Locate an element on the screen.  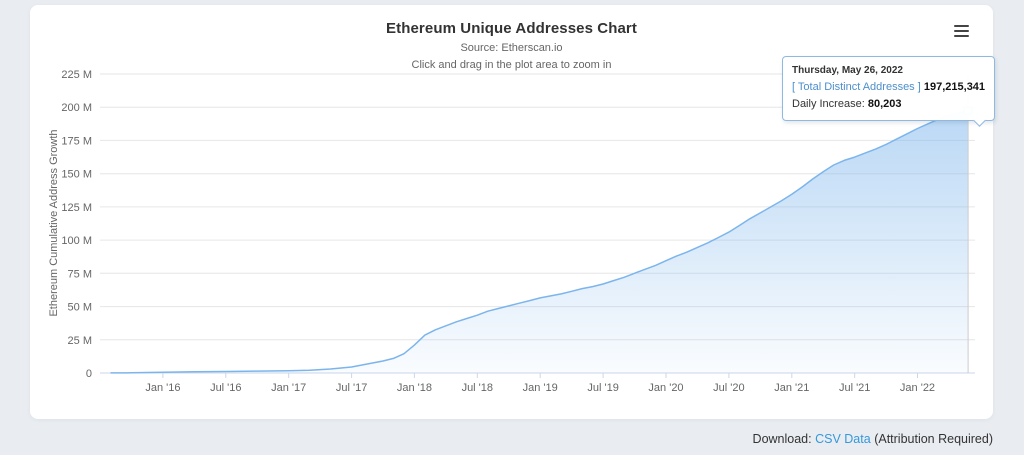
x-tick-label: Jan '17 is located at coordinates (288, 388).